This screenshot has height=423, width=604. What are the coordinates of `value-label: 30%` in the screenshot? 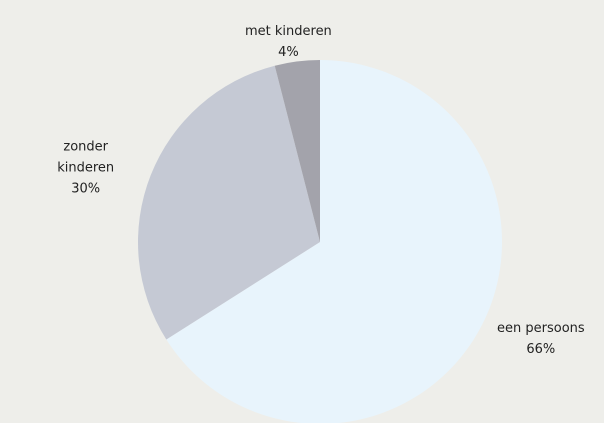 It's located at (86, 189).